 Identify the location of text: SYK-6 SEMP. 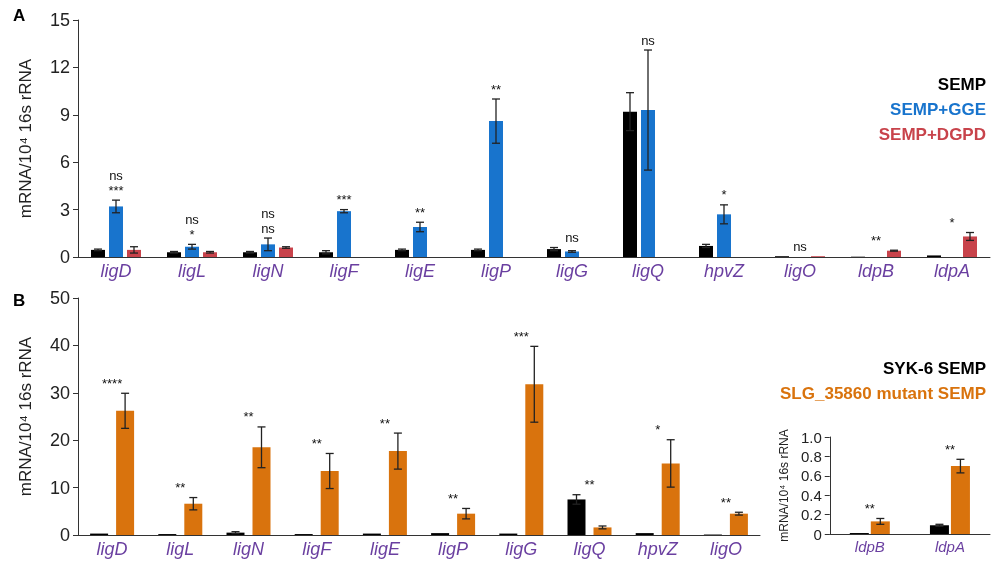
(934, 368).